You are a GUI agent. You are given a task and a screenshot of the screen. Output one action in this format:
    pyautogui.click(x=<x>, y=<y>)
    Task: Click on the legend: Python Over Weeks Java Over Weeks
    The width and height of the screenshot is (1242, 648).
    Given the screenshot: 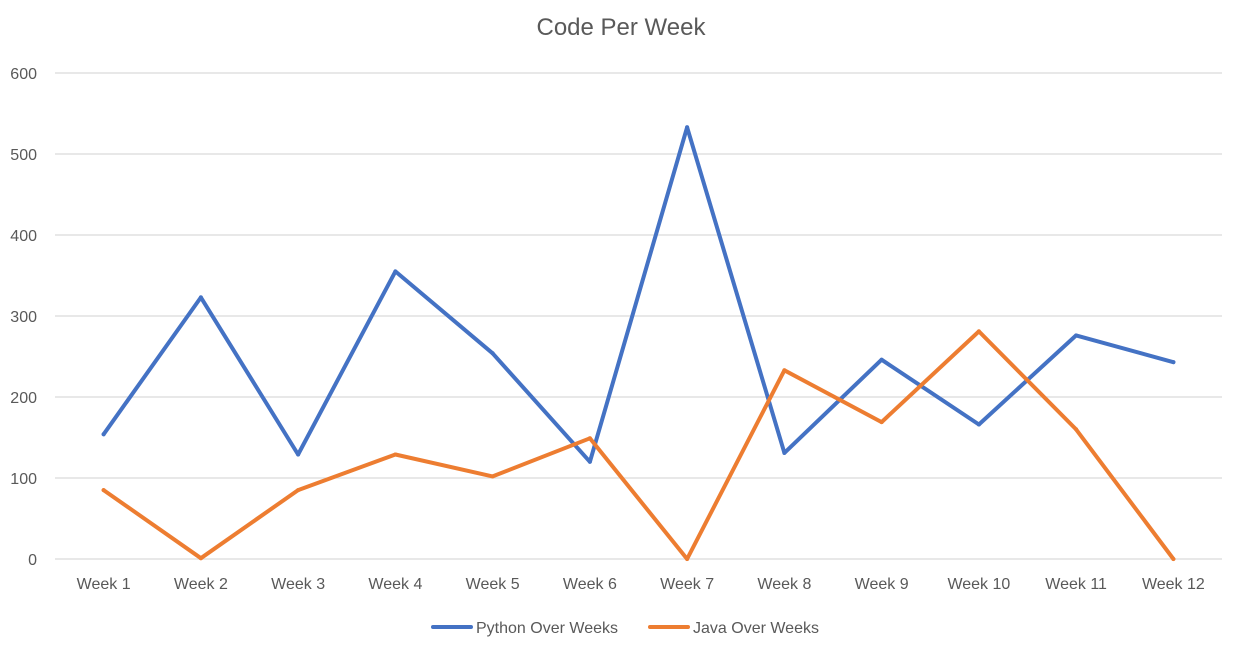 What is the action you would take?
    pyautogui.click(x=625, y=628)
    